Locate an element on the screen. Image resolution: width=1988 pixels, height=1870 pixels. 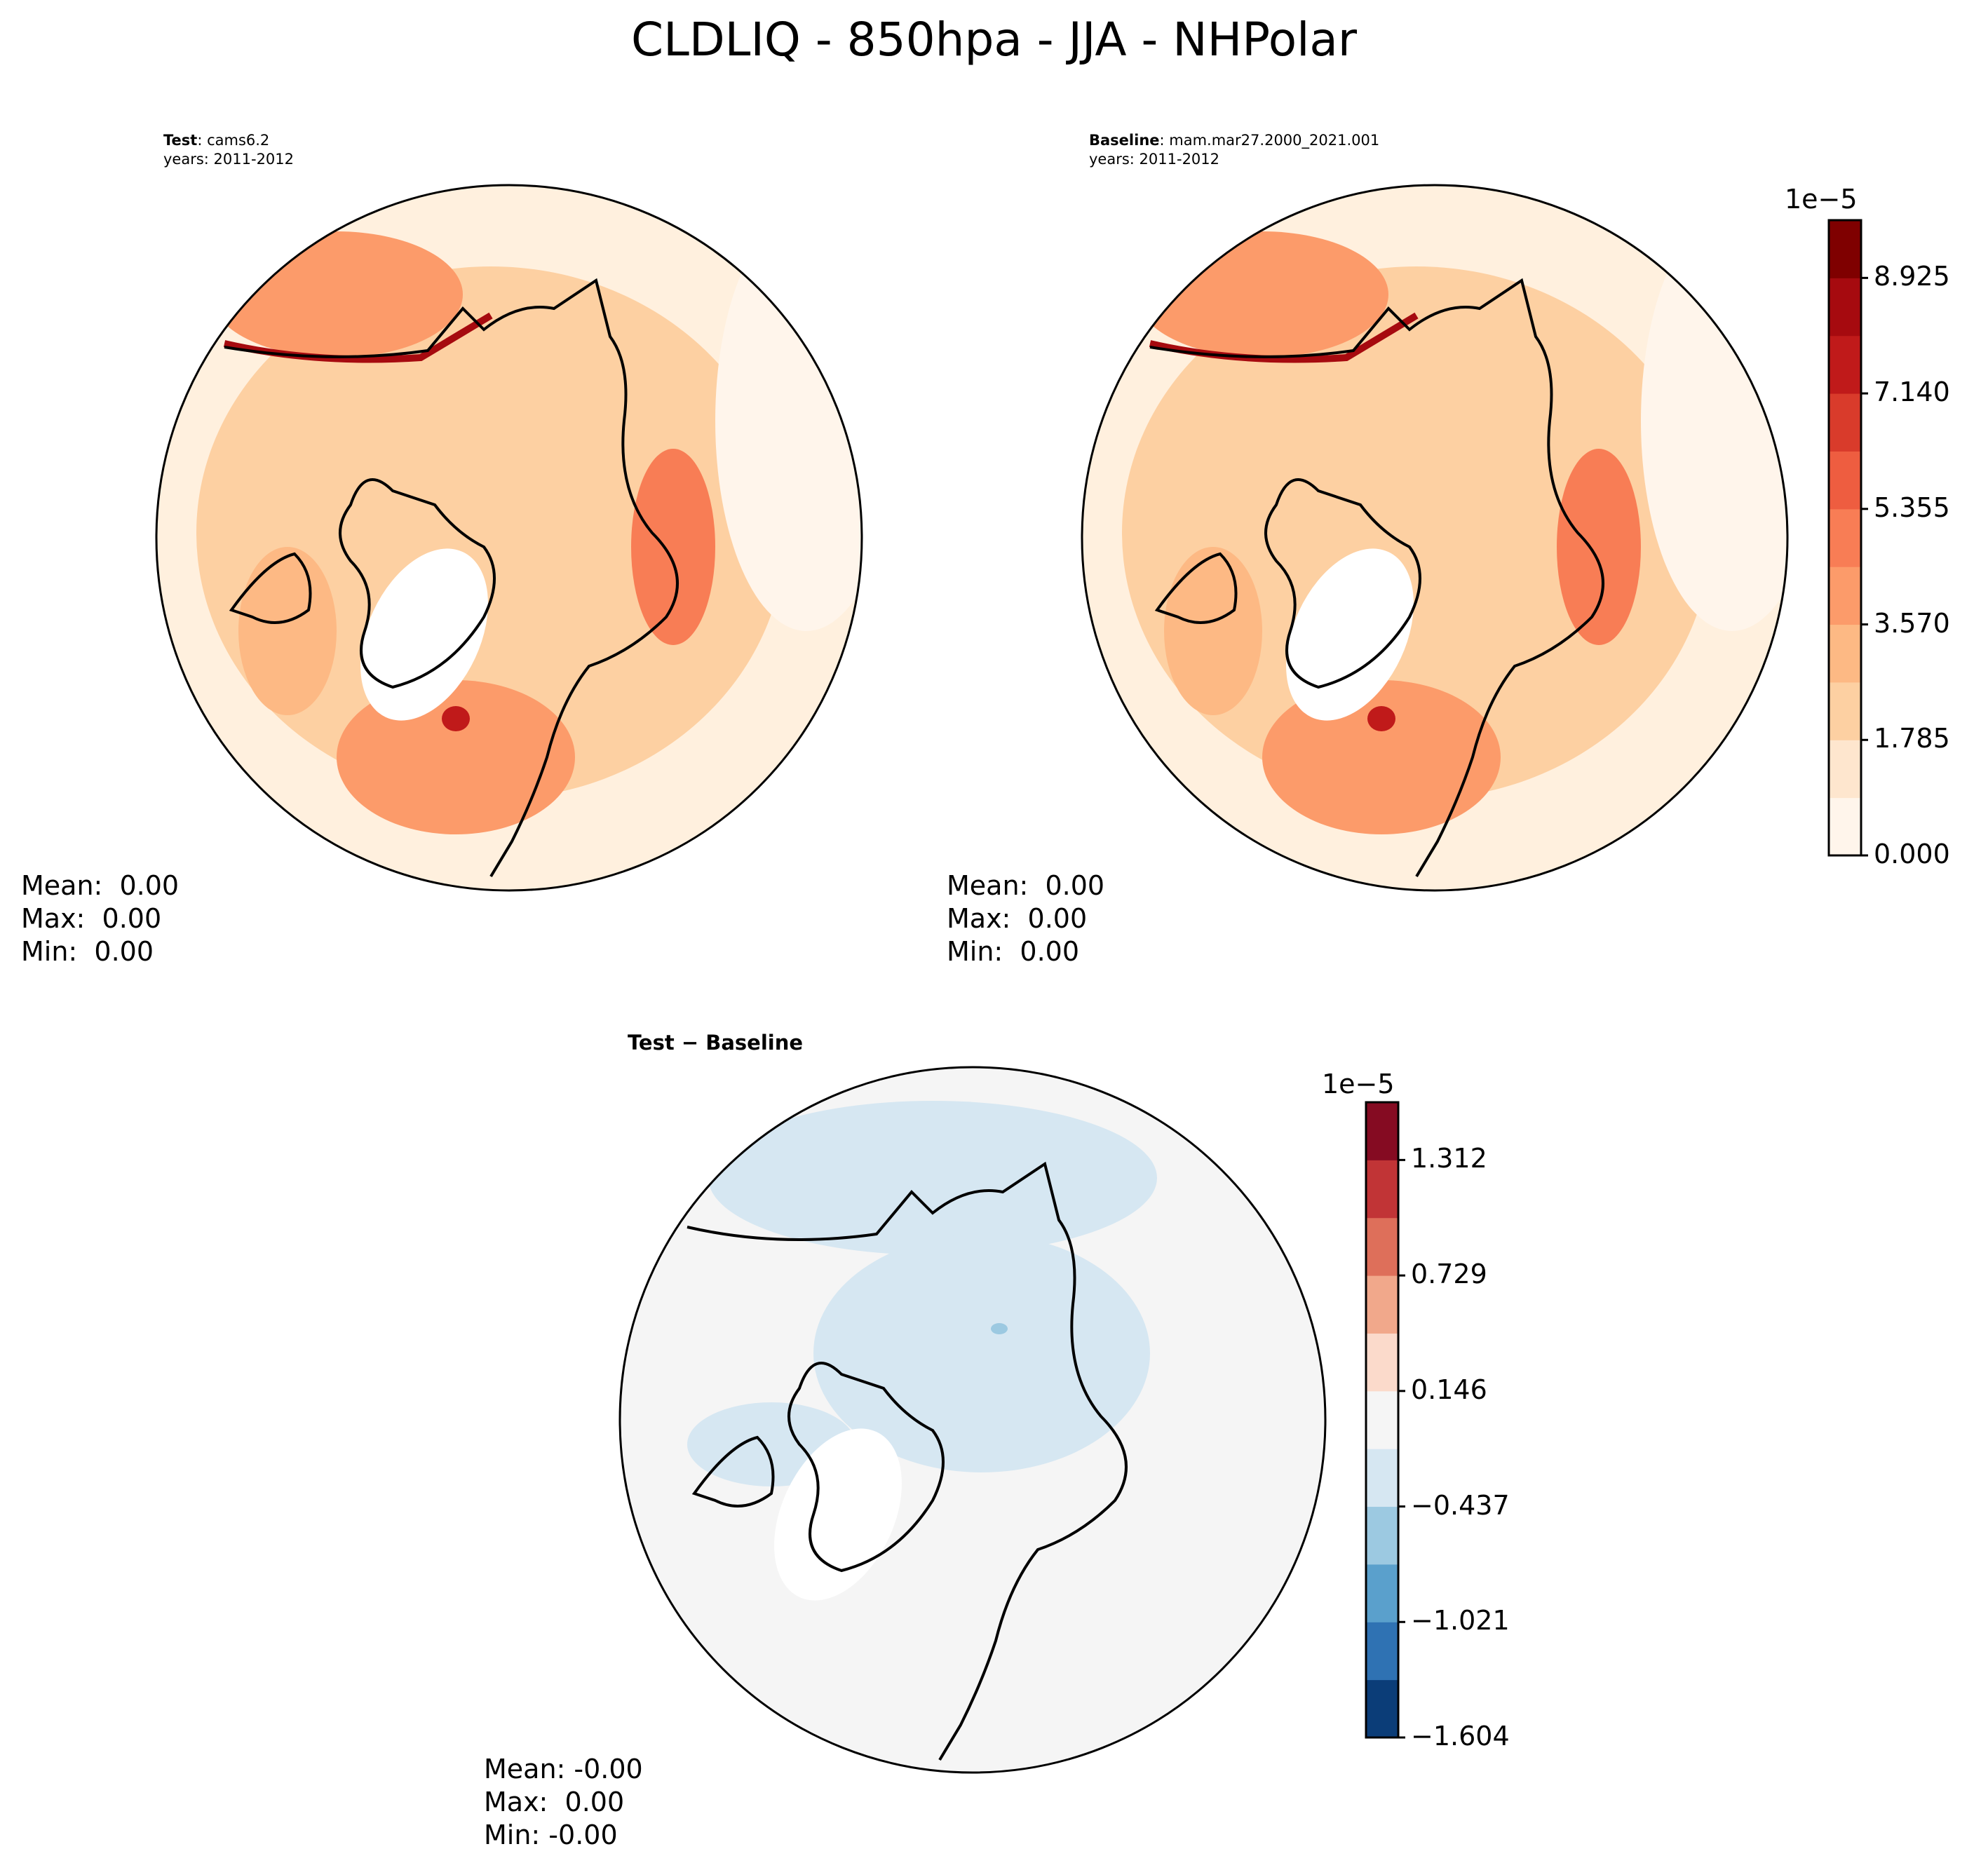
diff-stats: Mean: -0.00 Max: 0.00 Min: -0.00 is located at coordinates (563, 1802).